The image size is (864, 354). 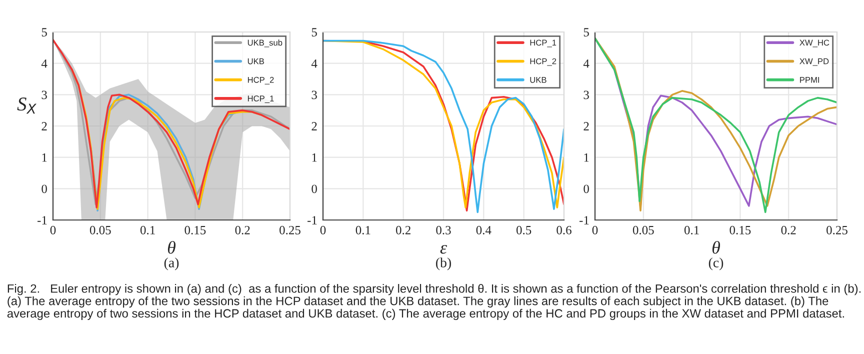 I want to click on legend-label: UKB_sub, so click(x=265, y=44).